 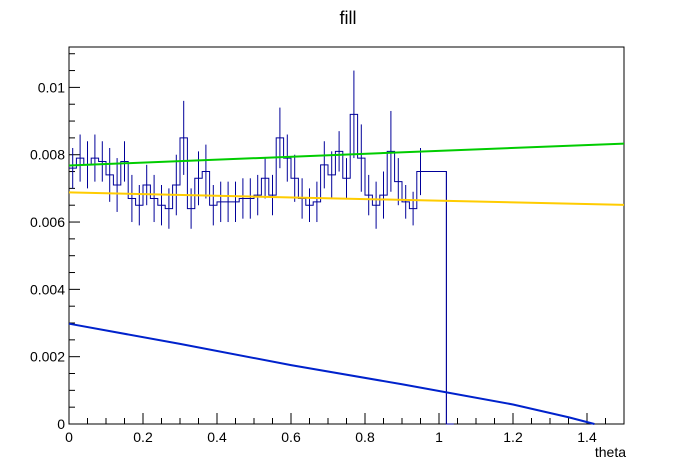 I want to click on x-tick-label: 1.4, so click(x=587, y=437).